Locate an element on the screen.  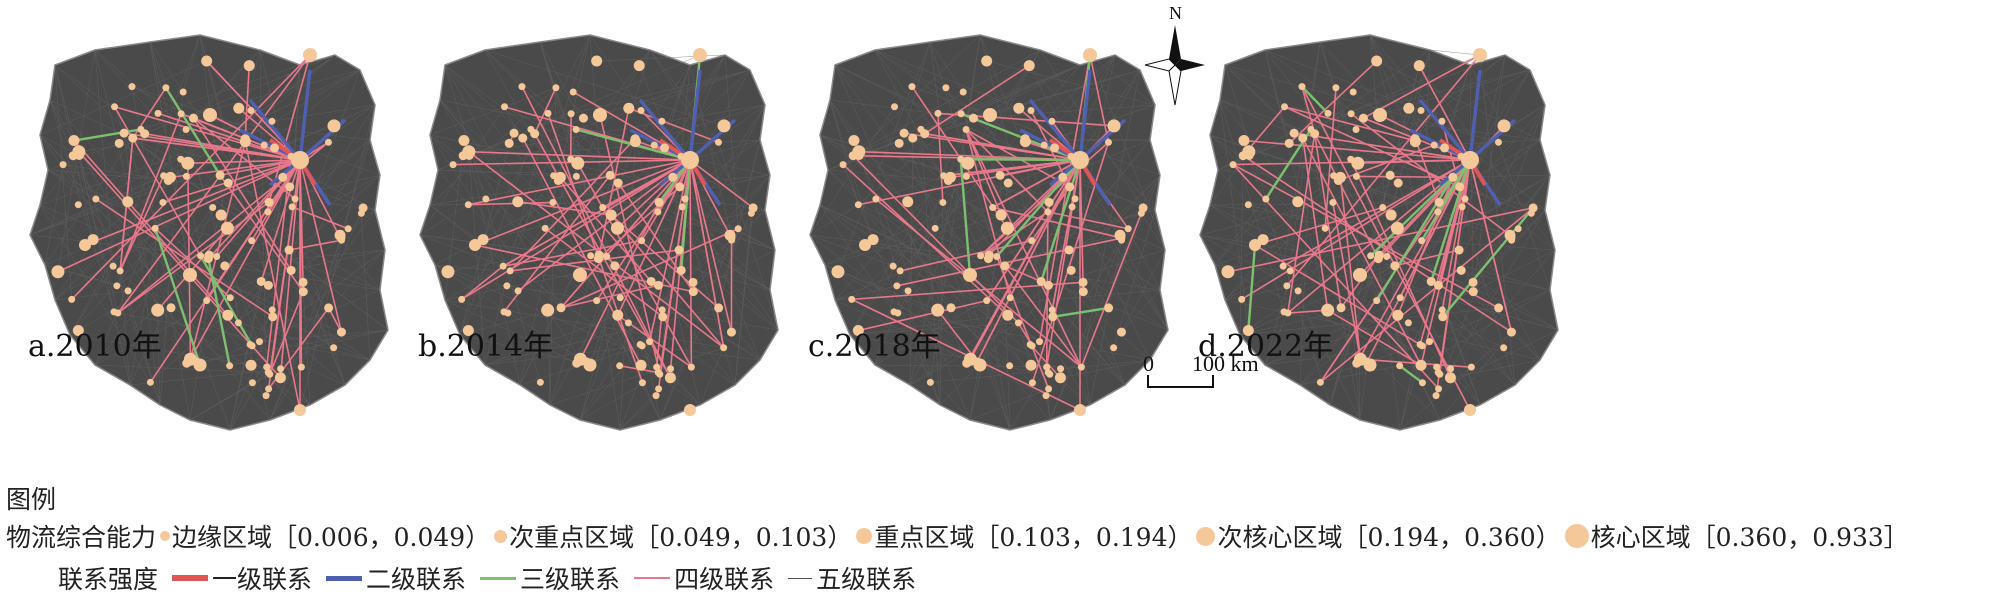
class-core-range: ［0.360，0.933］ is located at coordinates (1799, 537).